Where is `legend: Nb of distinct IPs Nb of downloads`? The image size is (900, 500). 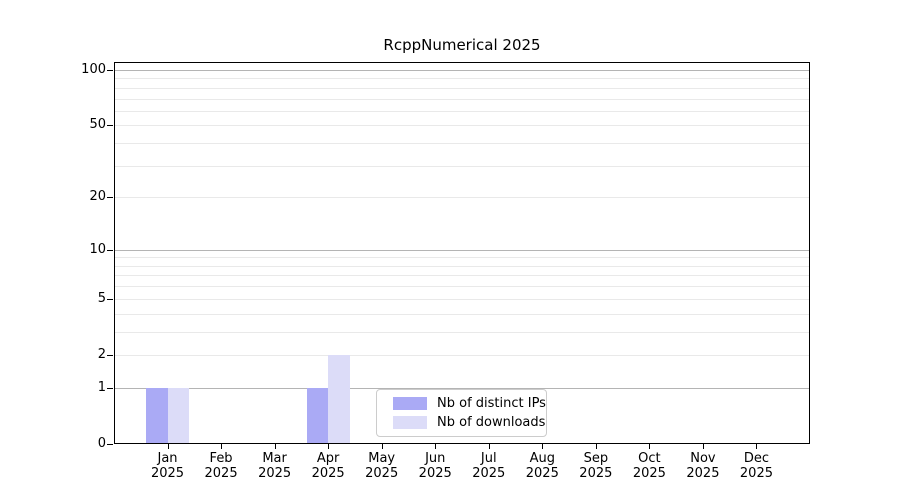
legend: Nb of distinct IPs Nb of downloads is located at coordinates (461, 413).